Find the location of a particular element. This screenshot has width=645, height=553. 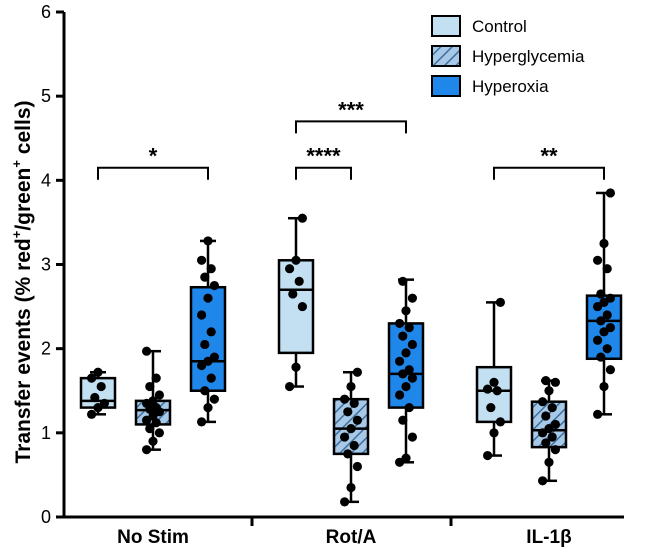

significance-bracket: **** is located at coordinates (323, 162).